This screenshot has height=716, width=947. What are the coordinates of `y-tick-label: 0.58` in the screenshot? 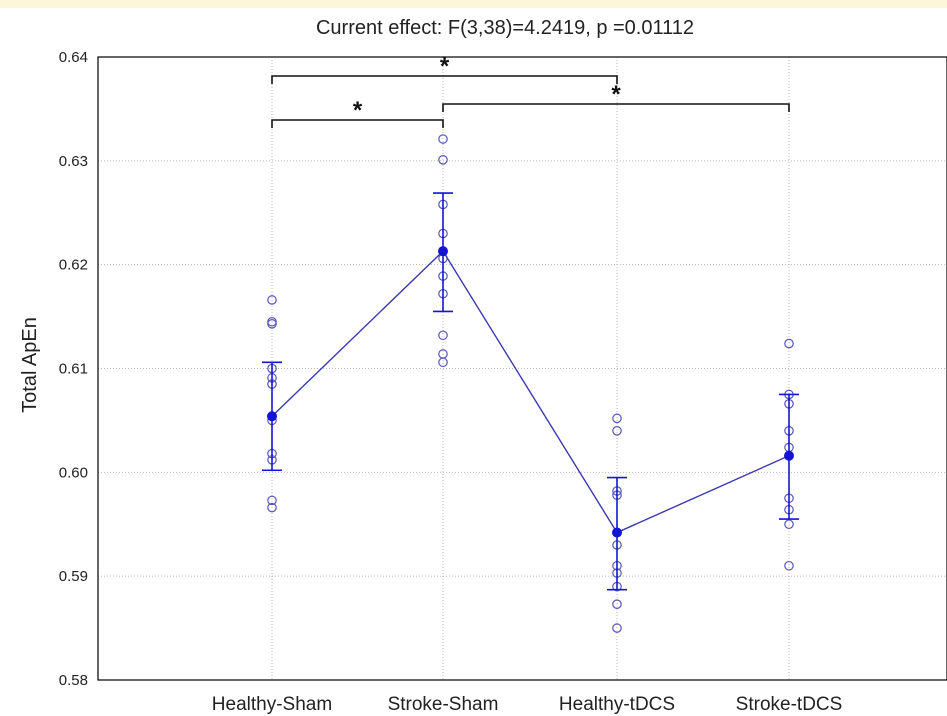 It's located at (73, 680).